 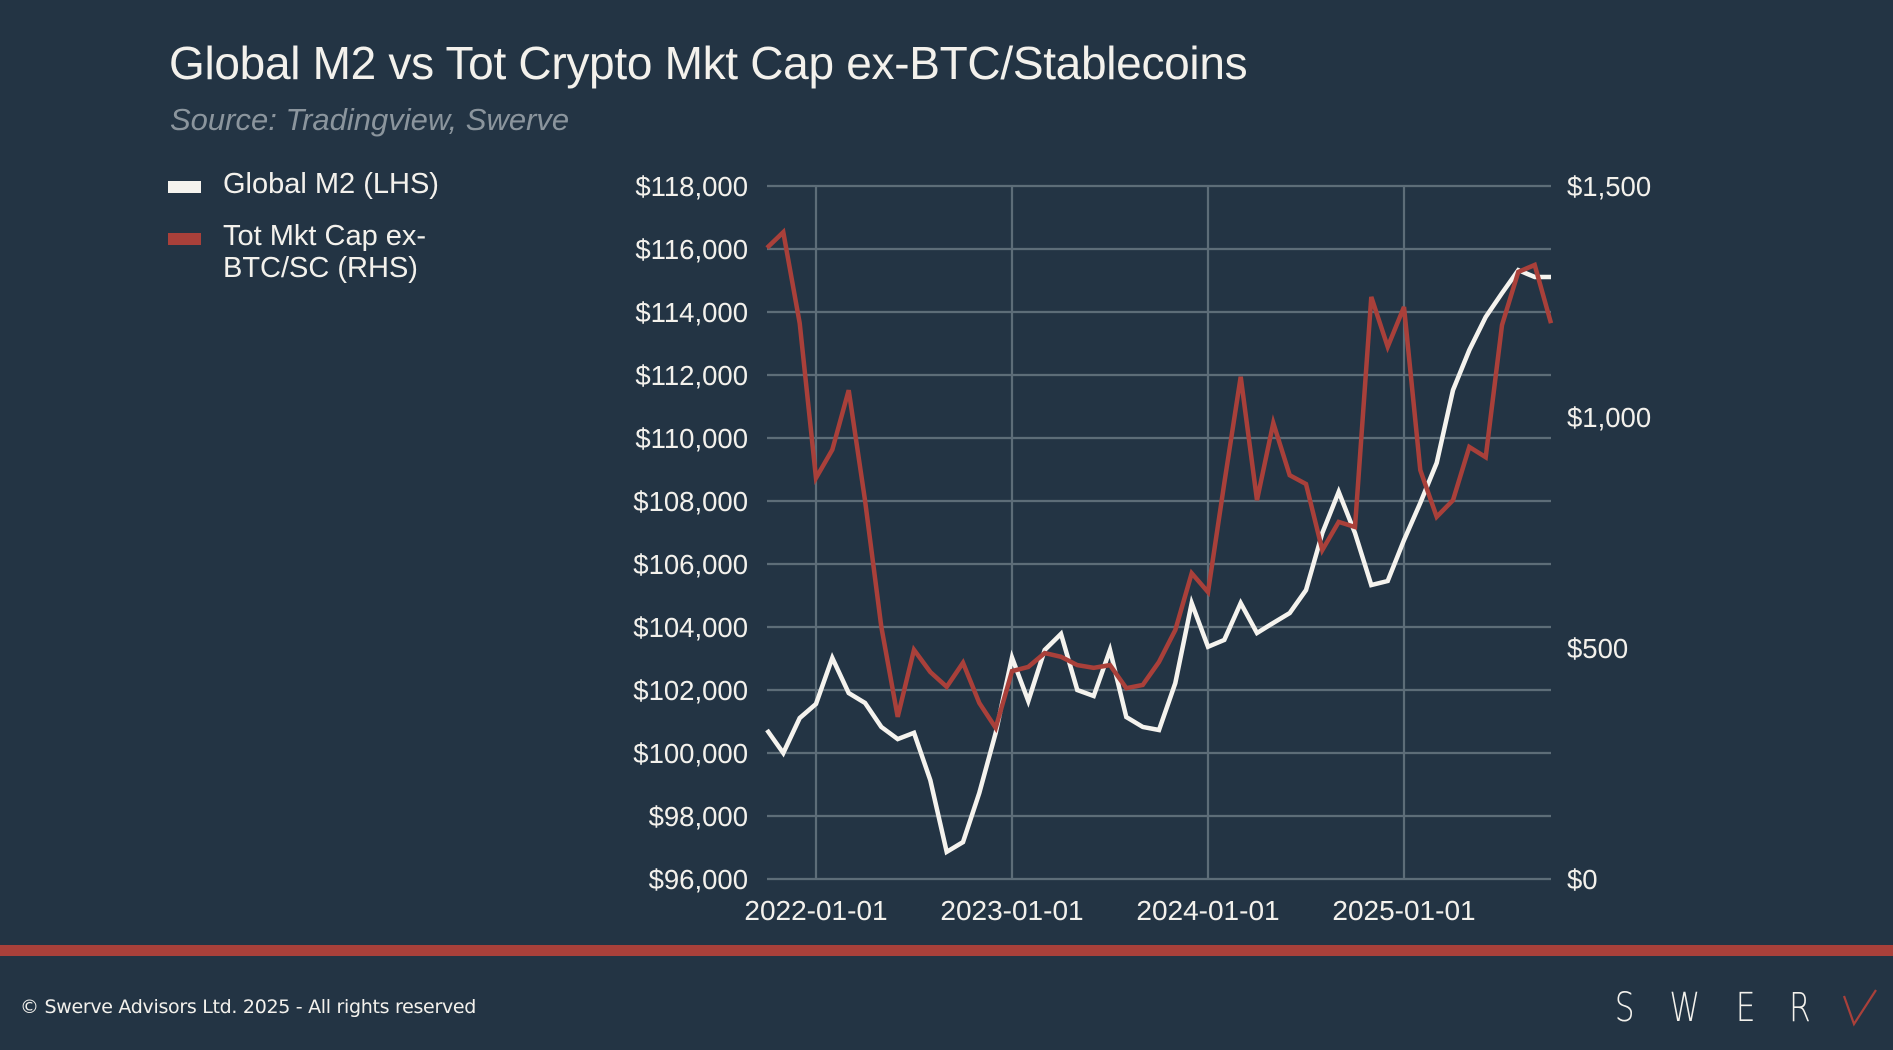 I want to click on logo-letter-e: E, so click(x=1745, y=1008).